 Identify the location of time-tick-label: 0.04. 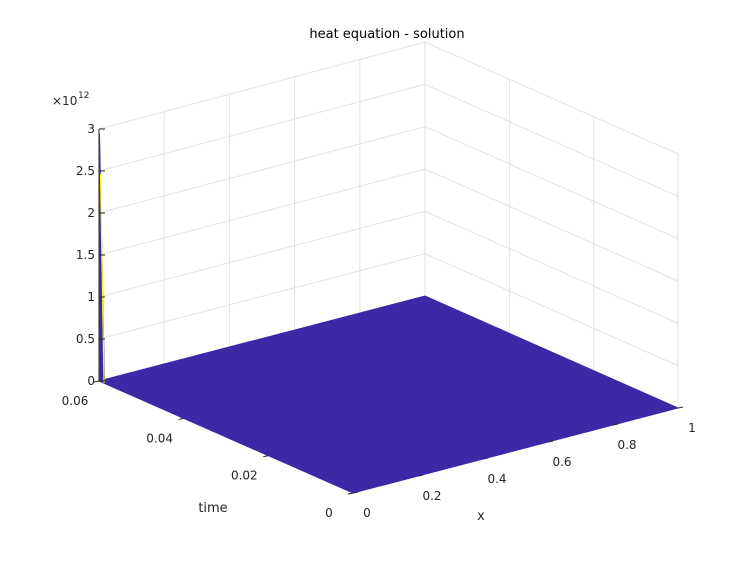
(159, 438).